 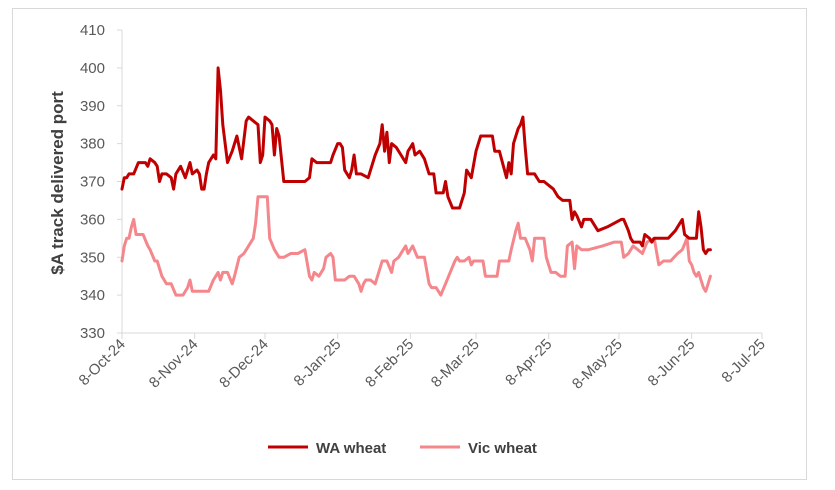 I want to click on x-tick-label: 8-May-25, so click(x=597, y=364).